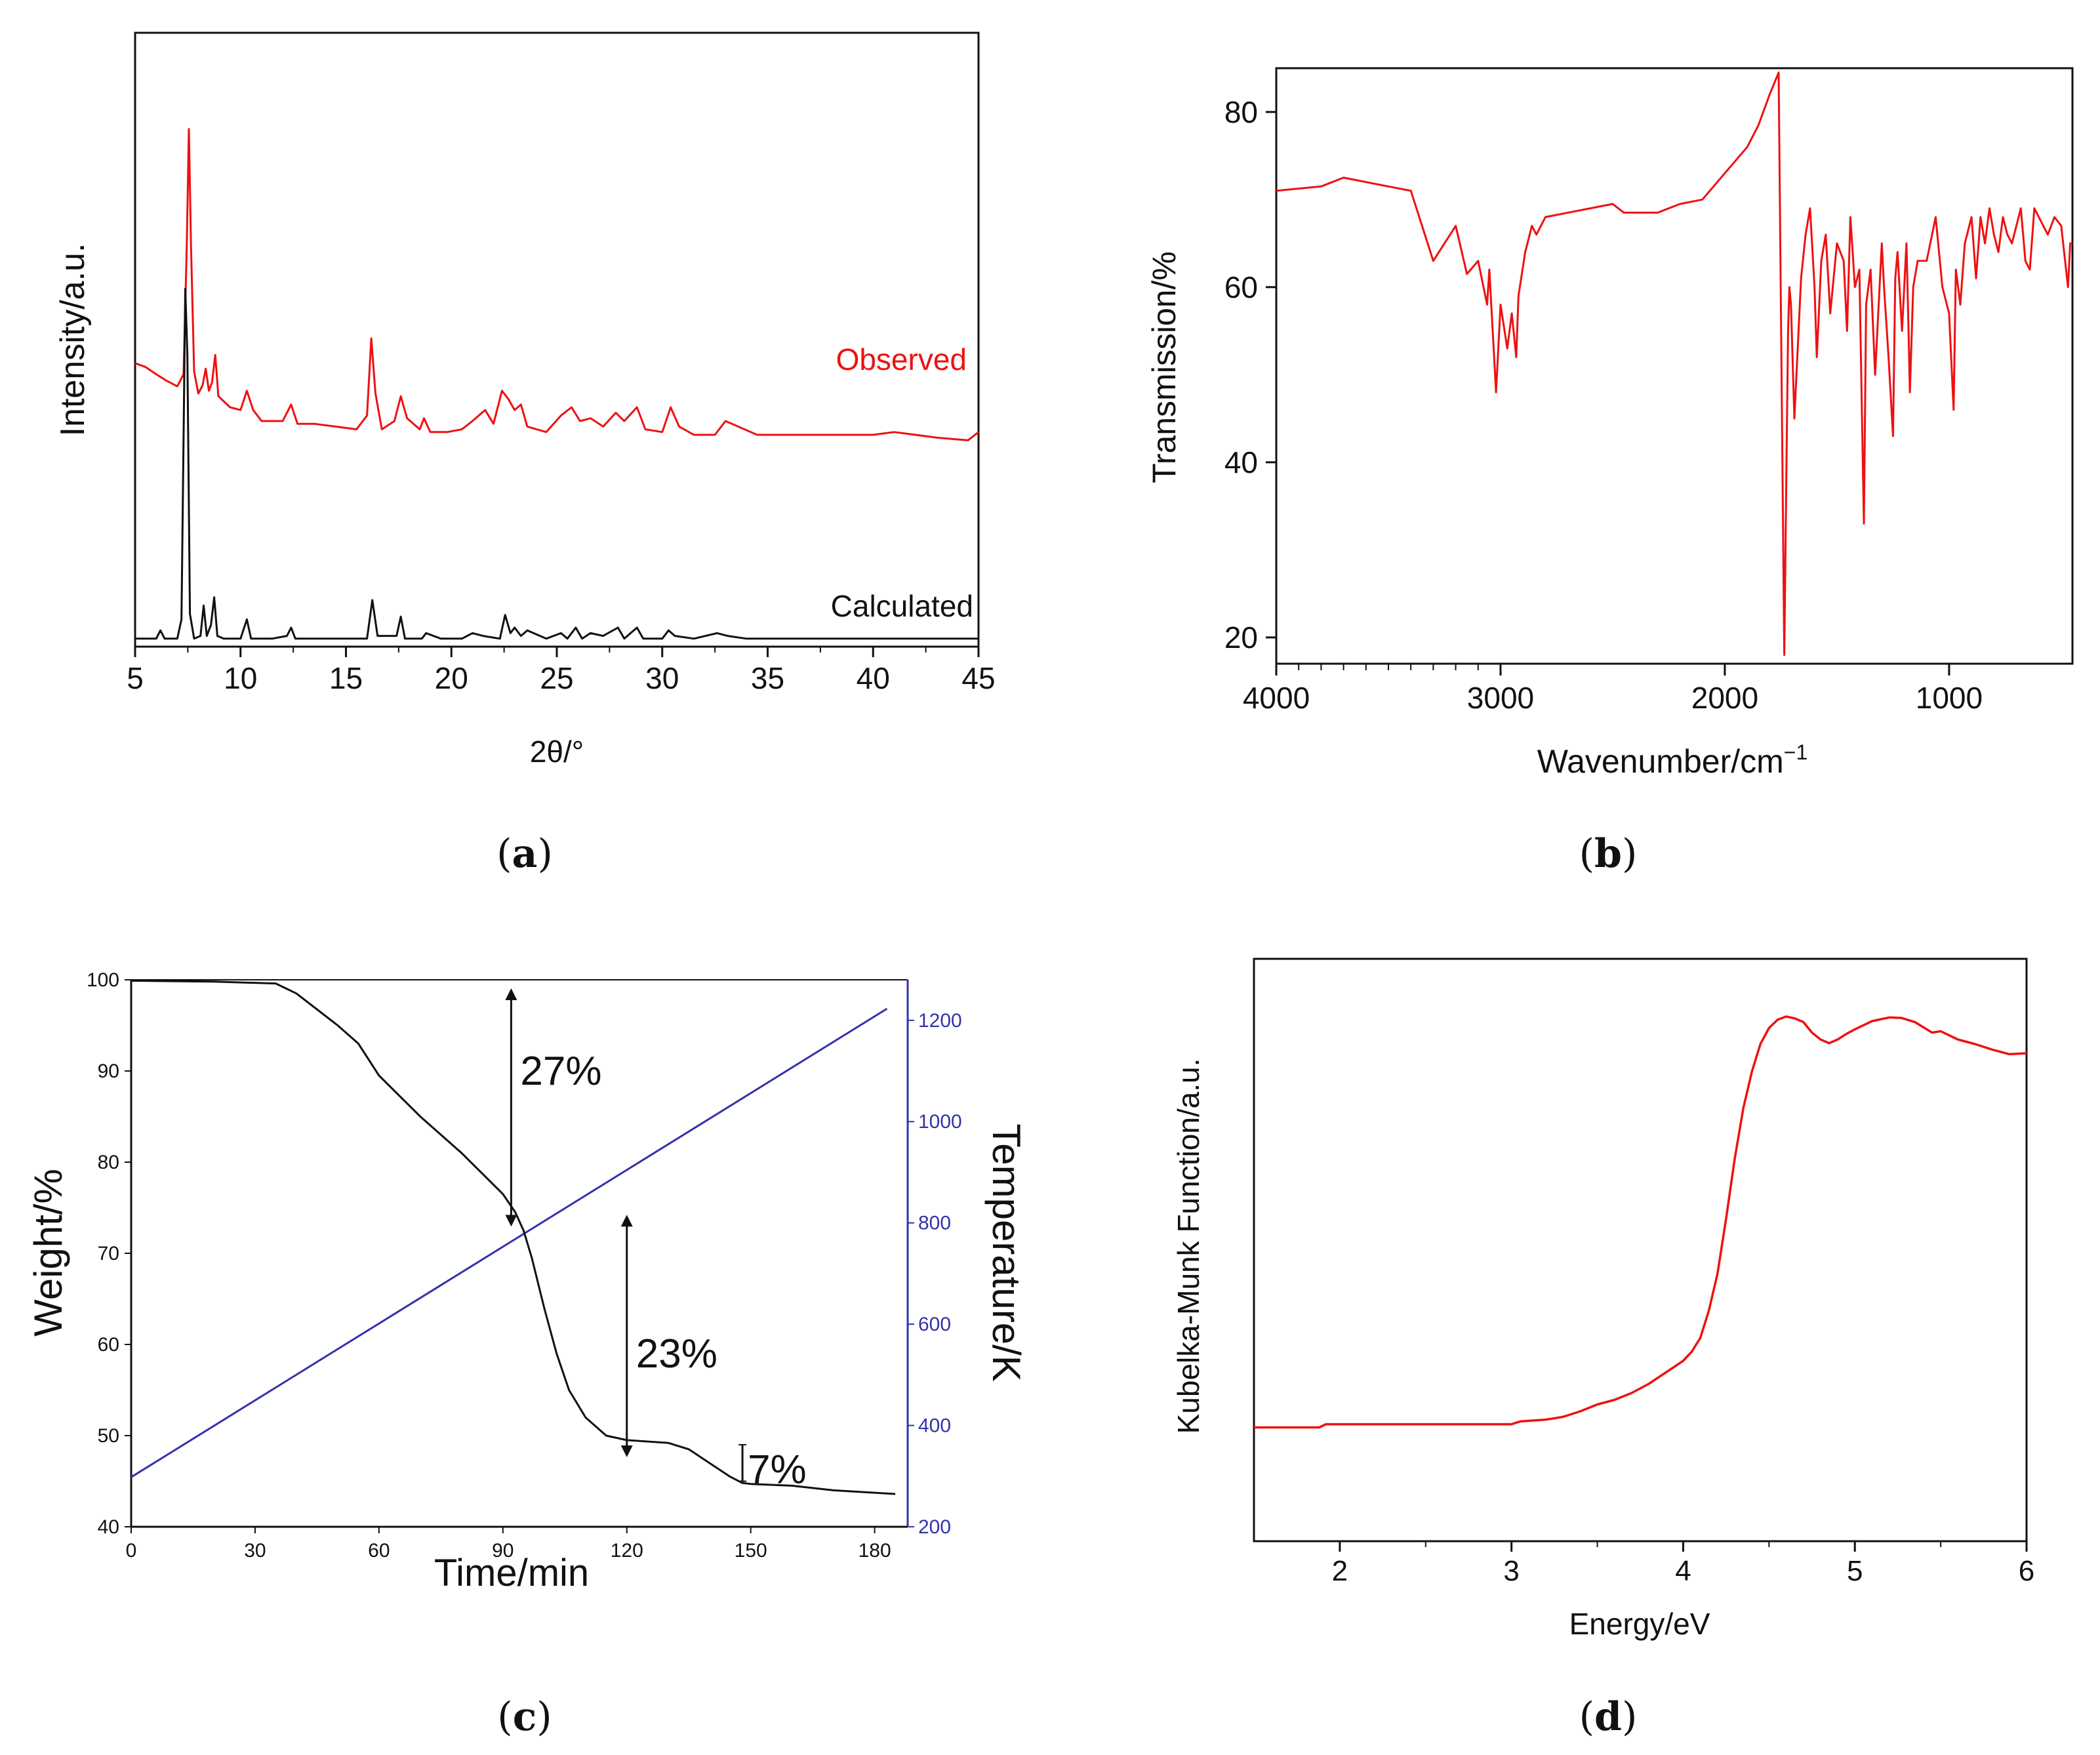 This screenshot has height=1755, width=2100. What do you see at coordinates (557, 463) in the screenshot?
I see `series-calculated` at bounding box center [557, 463].